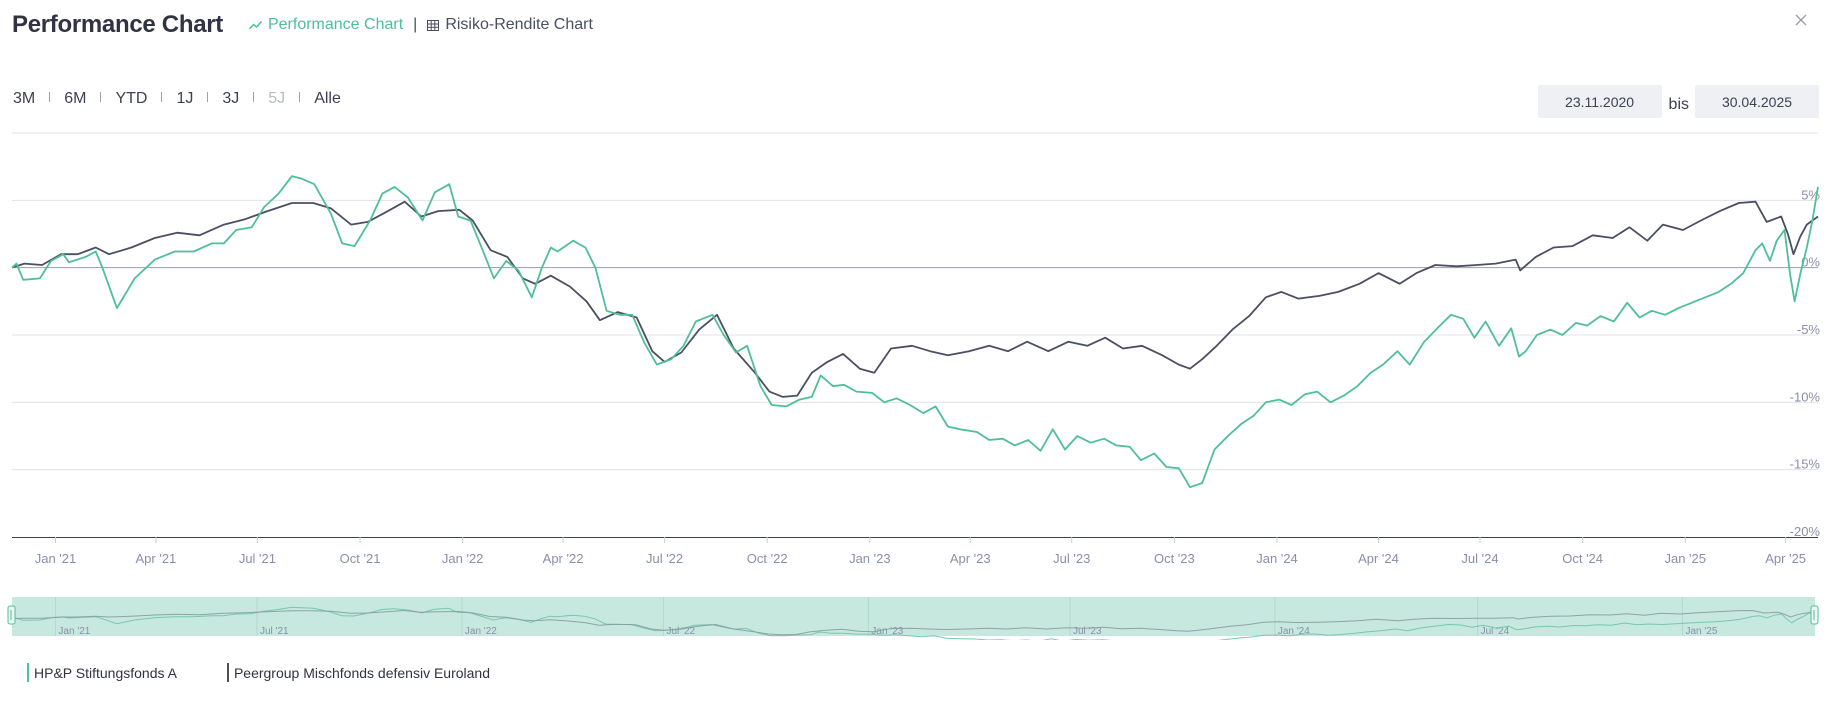  I want to click on x-tick-label: Apr '24, so click(1378, 558).